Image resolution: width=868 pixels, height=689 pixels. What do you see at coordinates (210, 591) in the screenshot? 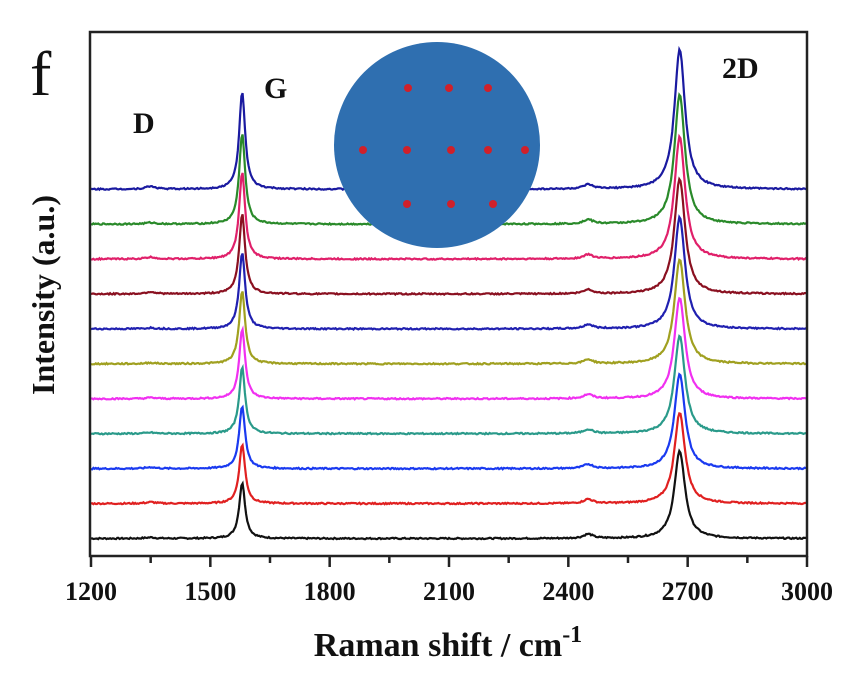
I see `x-tick-label: 1500` at bounding box center [210, 591].